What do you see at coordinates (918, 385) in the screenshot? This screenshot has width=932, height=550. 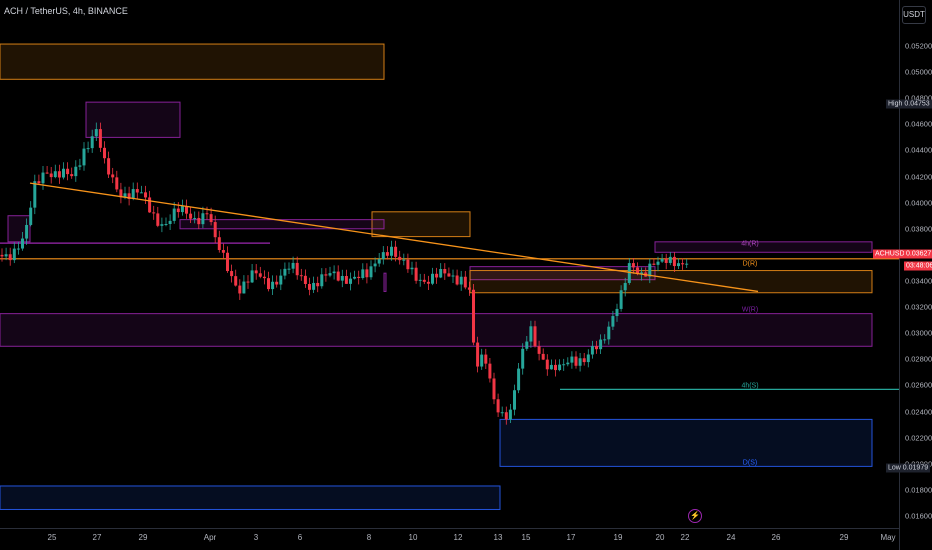 I see `price-tick-label: 0.02600` at bounding box center [918, 385].